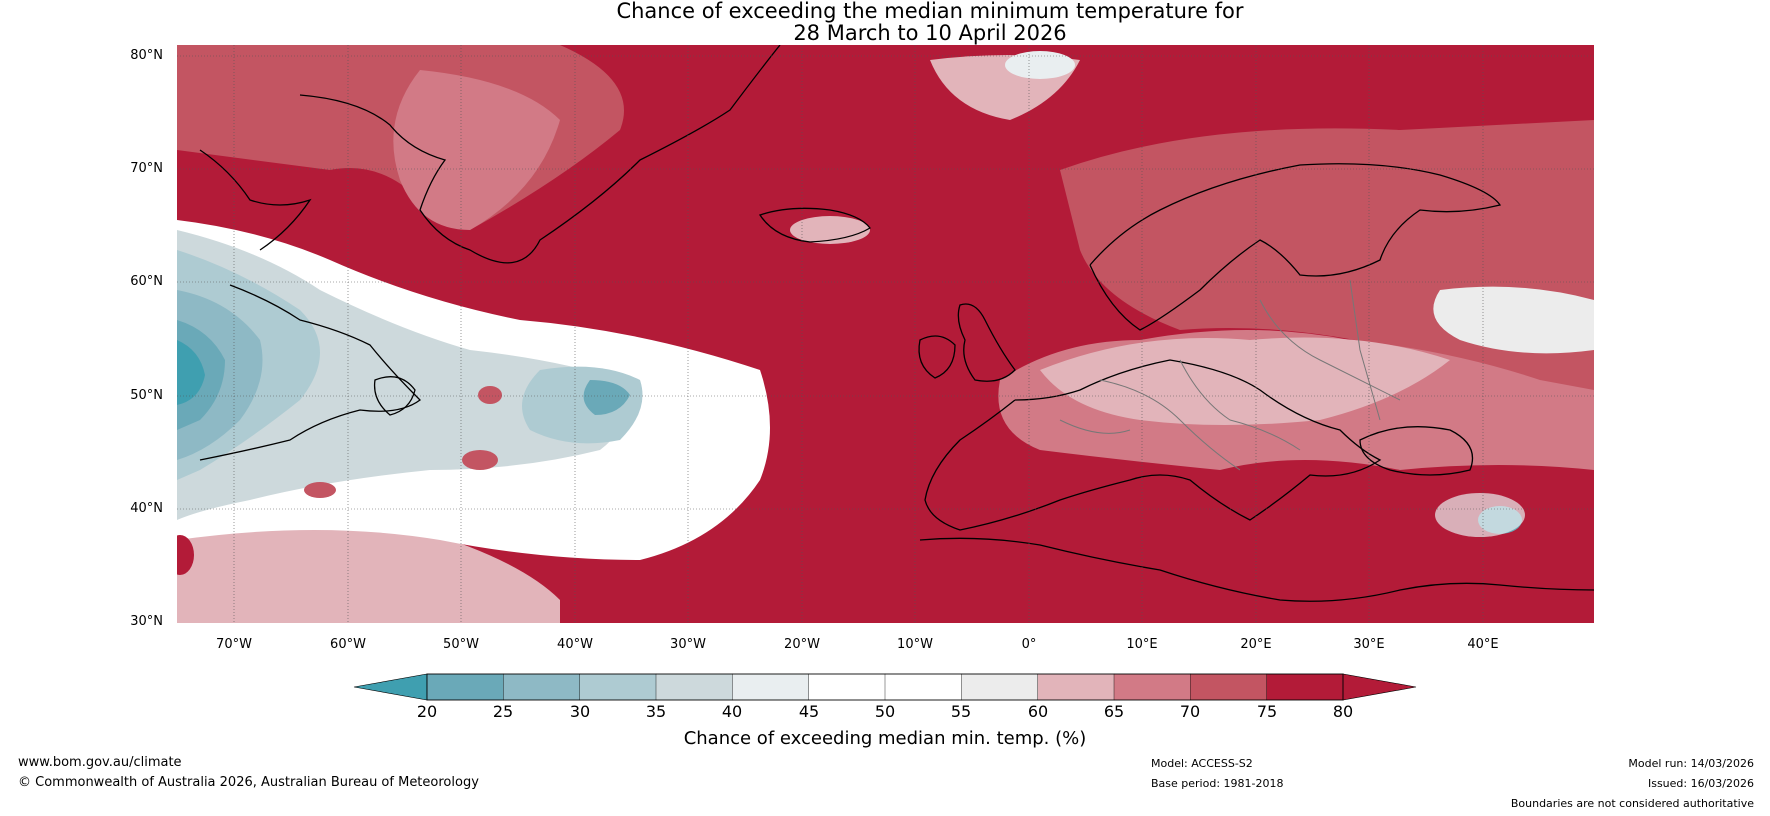 The width and height of the screenshot is (1770, 816). What do you see at coordinates (234, 644) in the screenshot?
I see `lon-label-70w: 70°W` at bounding box center [234, 644].